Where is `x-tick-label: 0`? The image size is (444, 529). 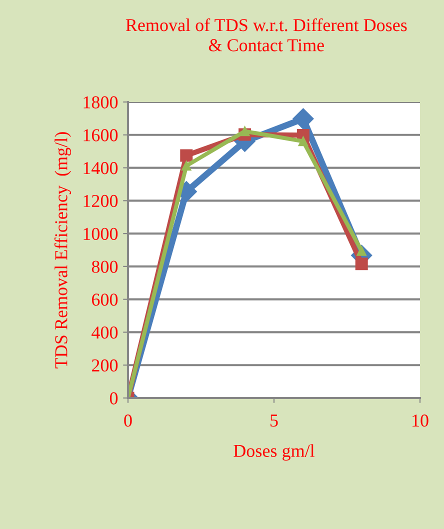
x-tick-label: 0 is located at coordinates (128, 420).